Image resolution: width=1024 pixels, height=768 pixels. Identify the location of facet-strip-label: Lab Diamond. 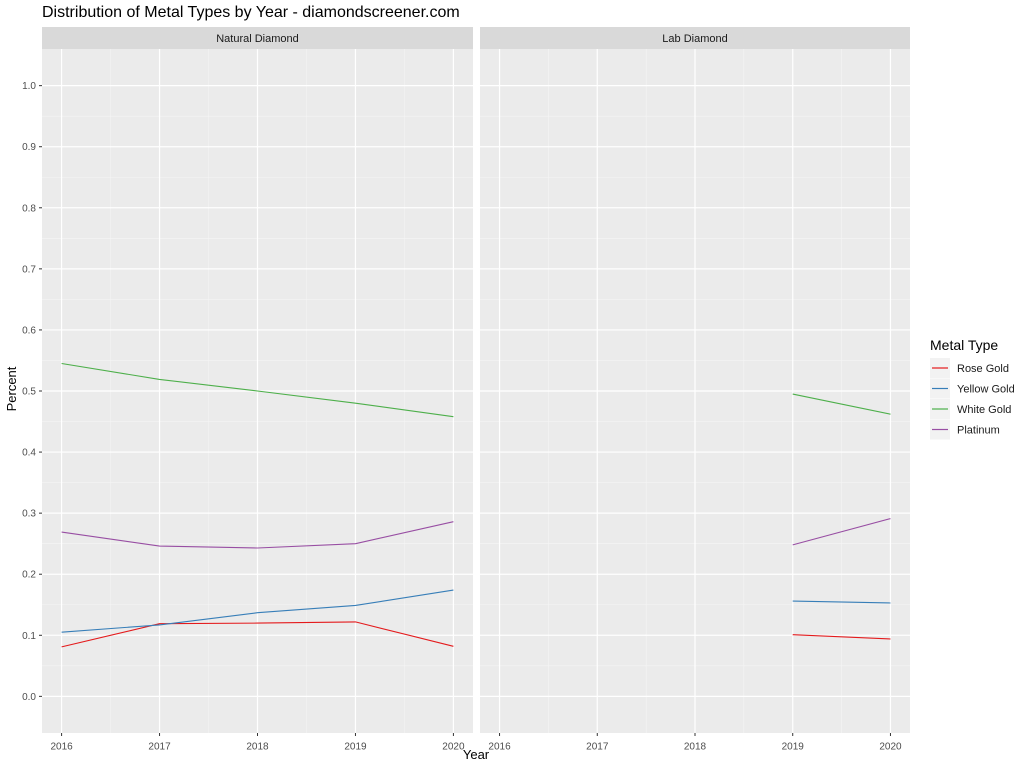
(694, 39).